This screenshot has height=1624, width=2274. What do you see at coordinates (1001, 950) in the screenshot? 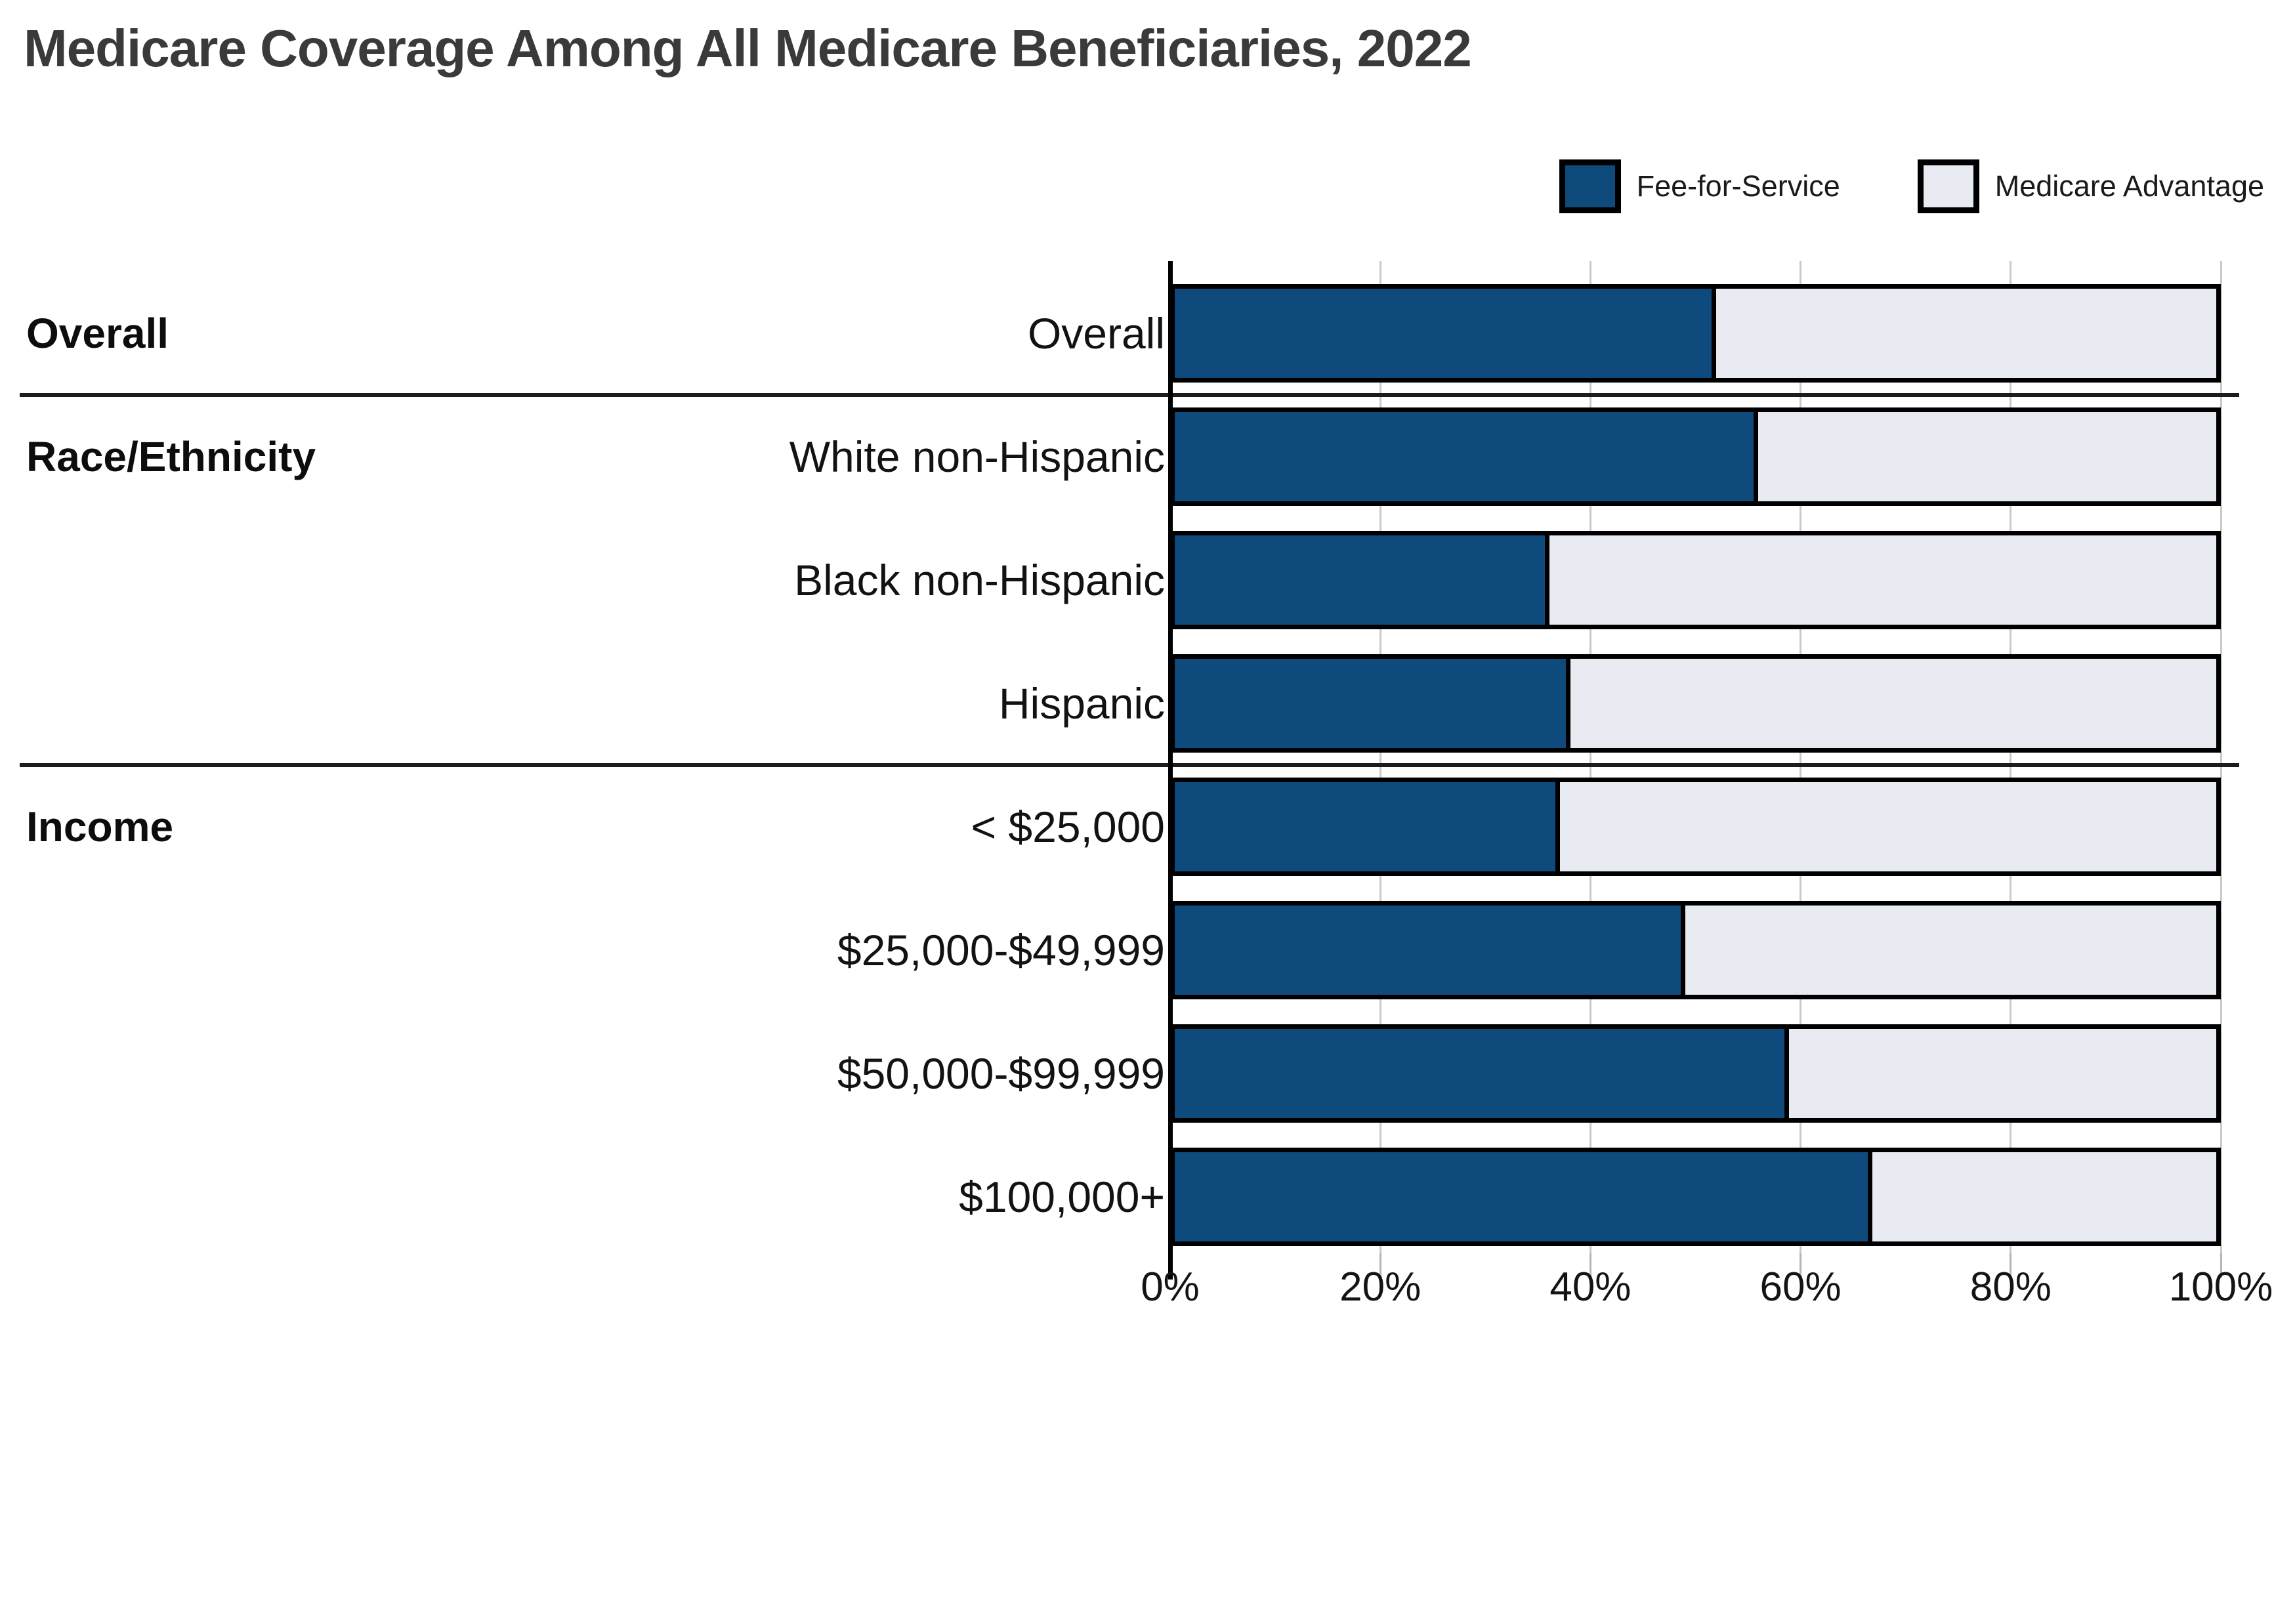
I see `category-label: $25,000-$49,999` at bounding box center [1001, 950].